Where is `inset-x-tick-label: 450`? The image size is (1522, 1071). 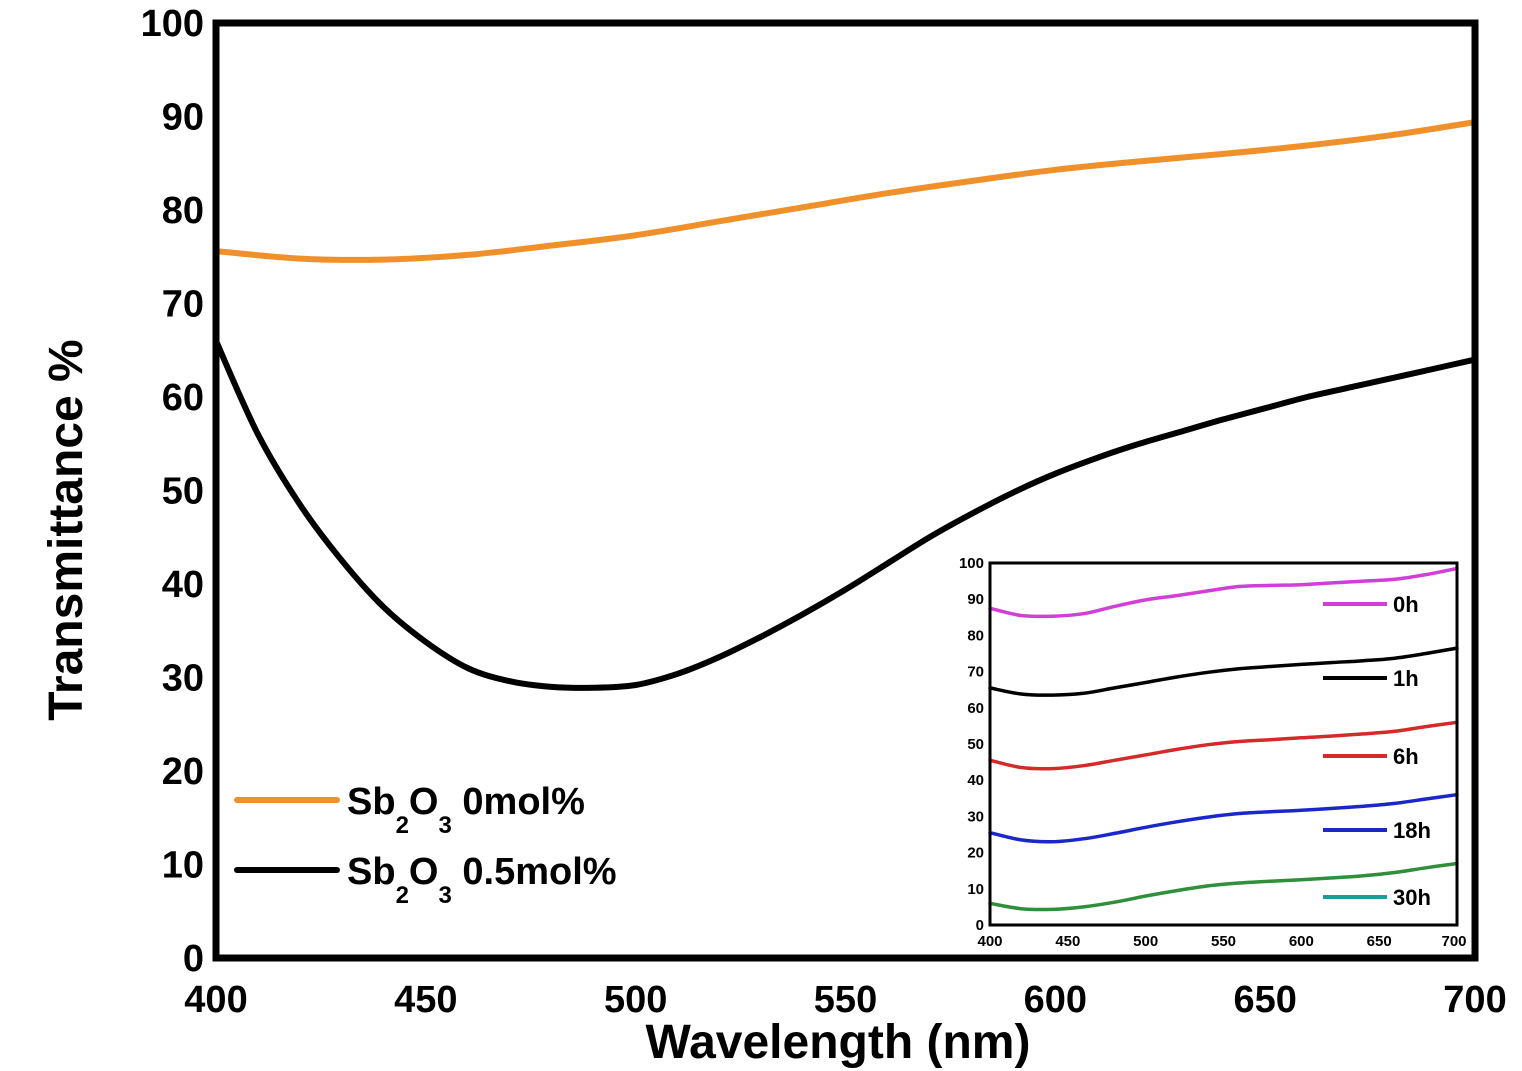
inset-x-tick-label: 450 is located at coordinates (1067, 941).